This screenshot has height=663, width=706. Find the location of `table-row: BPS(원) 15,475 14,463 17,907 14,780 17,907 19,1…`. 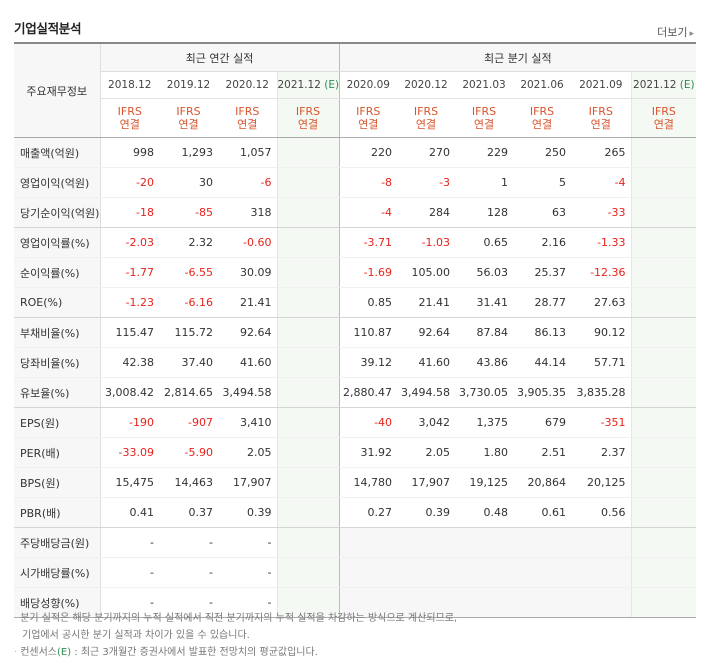

table-row: BPS(원) 15,475 14,463 17,907 14,780 17,907 19,1… is located at coordinates (355, 482).